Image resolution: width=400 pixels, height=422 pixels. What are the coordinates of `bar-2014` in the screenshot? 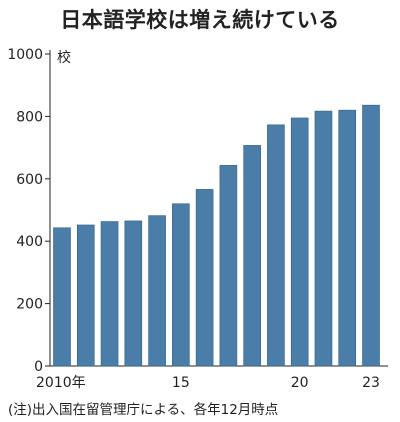 It's located at (157, 291).